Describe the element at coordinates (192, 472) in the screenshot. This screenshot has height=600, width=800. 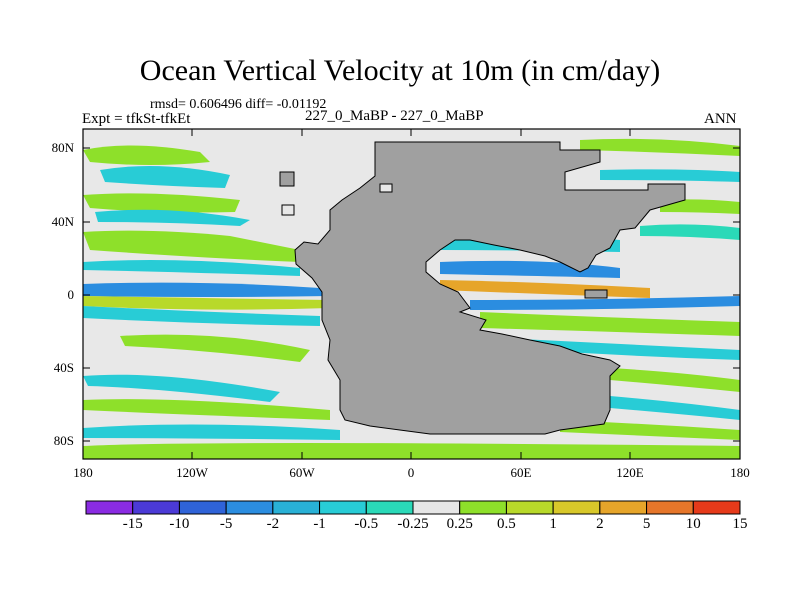
I see `x-tick-label: 120W` at that location.